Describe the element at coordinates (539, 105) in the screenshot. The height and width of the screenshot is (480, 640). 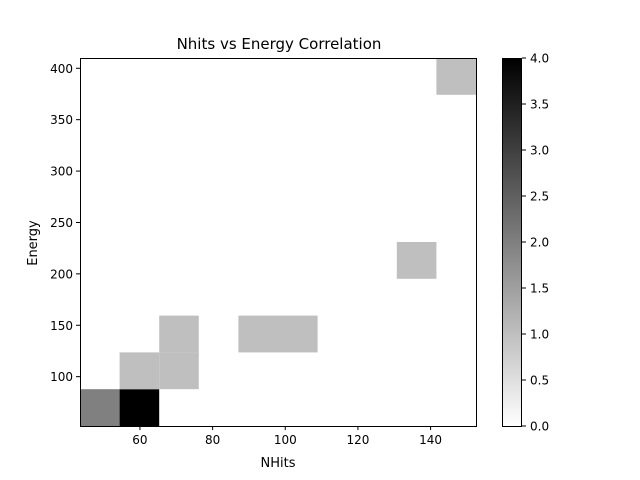
I see `colorbar-tick-label: 3.5` at that location.